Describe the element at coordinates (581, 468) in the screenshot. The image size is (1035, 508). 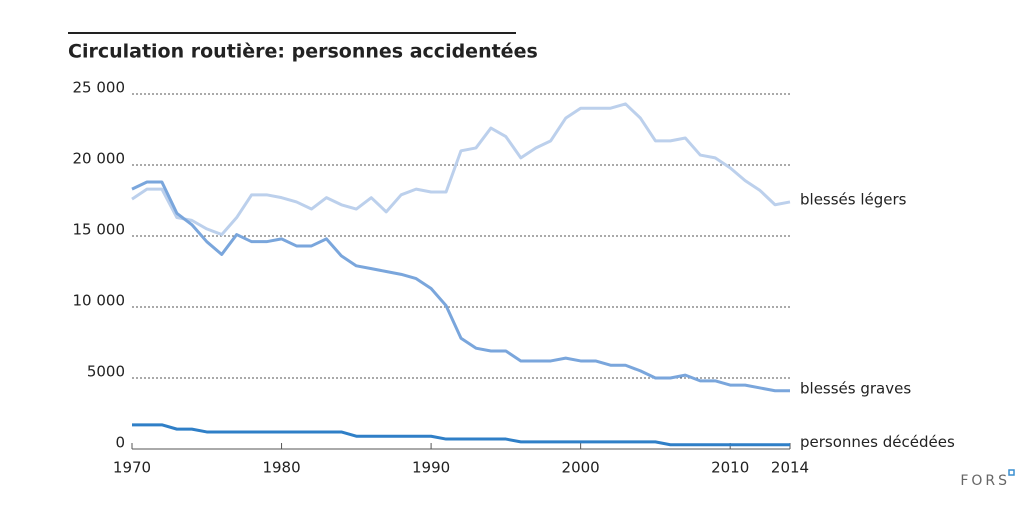
I see `x-tick-label: 2000` at that location.